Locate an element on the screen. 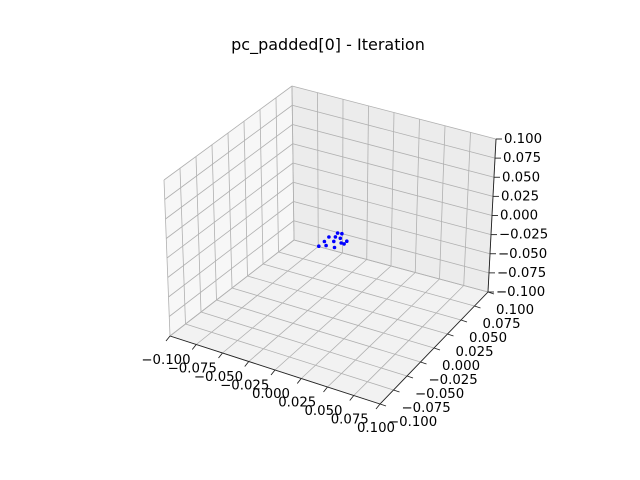 Image resolution: width=640 pixels, height=480 pixels. chart-title: pc_padded[0] - Iteration is located at coordinates (328, 45).